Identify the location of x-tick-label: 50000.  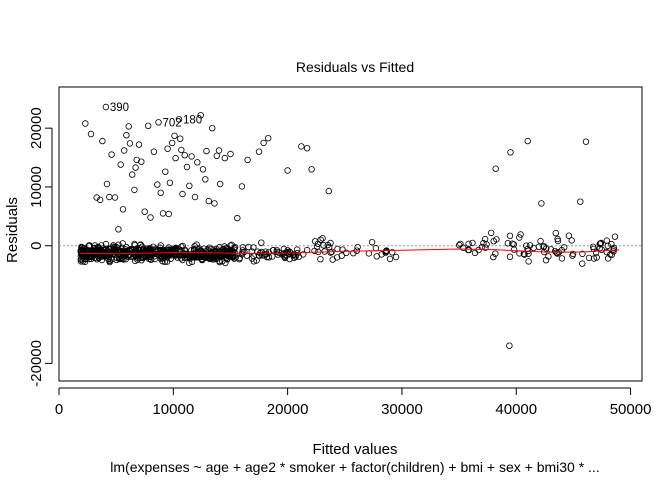
(631, 409).